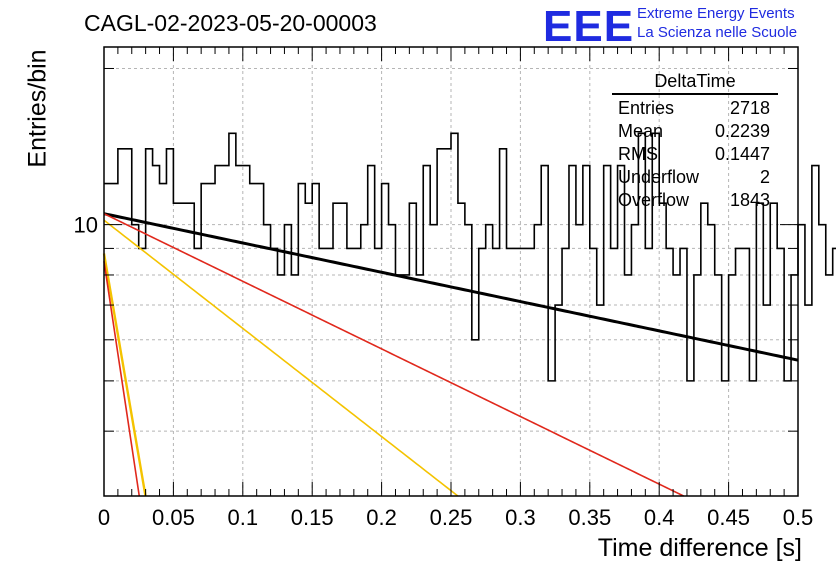 The height and width of the screenshot is (572, 836). Describe the element at coordinates (728, 517) in the screenshot. I see `x-tick-label: 0.45` at that location.